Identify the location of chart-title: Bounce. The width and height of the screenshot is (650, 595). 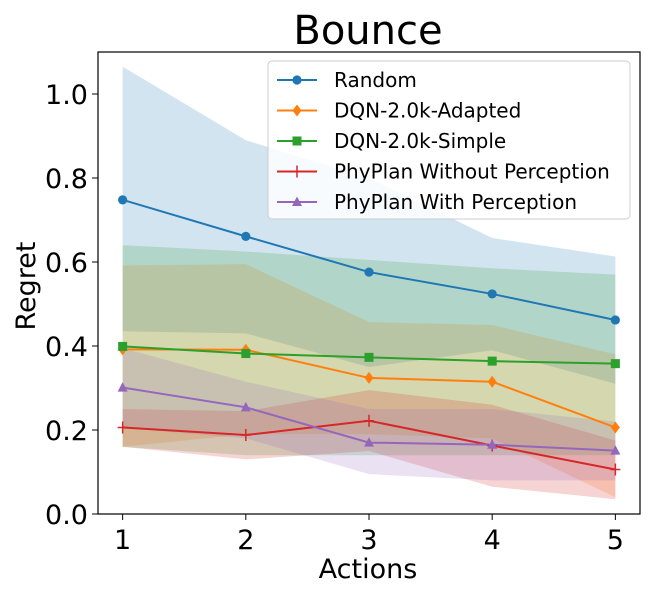
(367, 31).